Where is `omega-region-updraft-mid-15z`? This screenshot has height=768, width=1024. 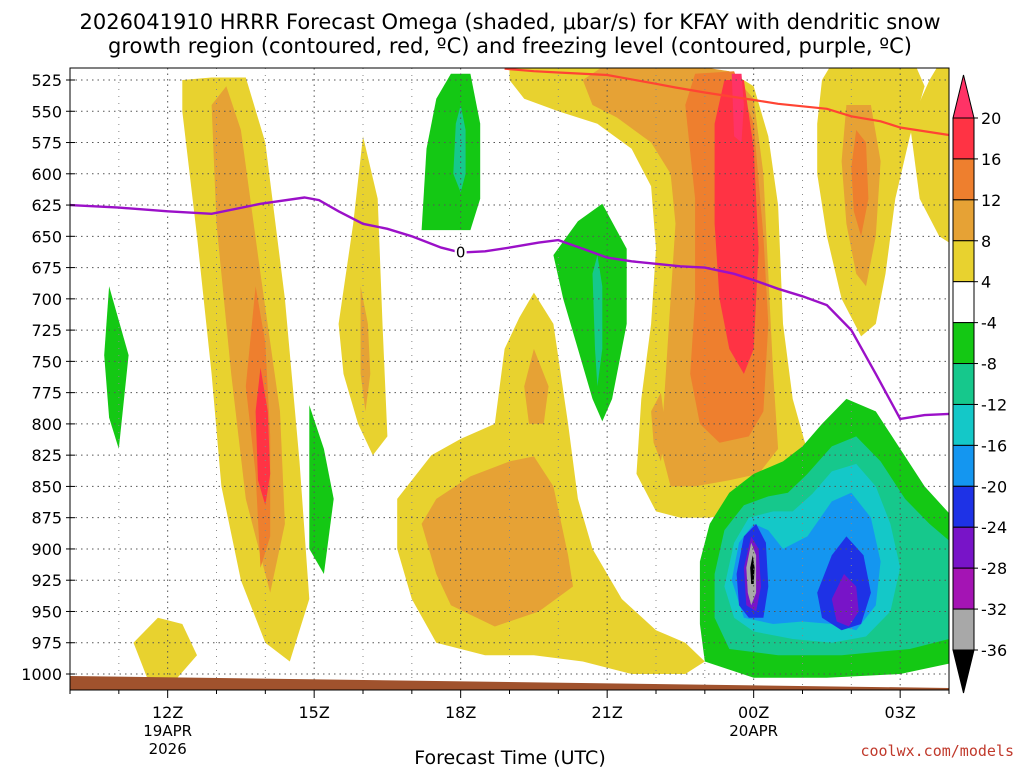
omega-region-updraft-mid-15z is located at coordinates (363, 296).